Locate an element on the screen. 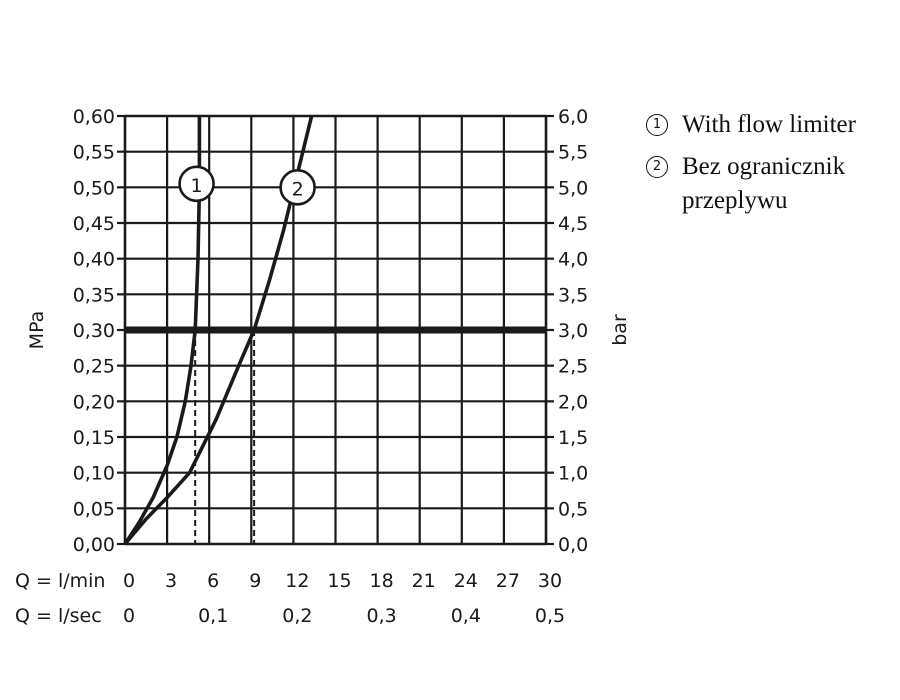 The height and width of the screenshot is (700, 900). right-tick-label: 3,0 is located at coordinates (573, 331).